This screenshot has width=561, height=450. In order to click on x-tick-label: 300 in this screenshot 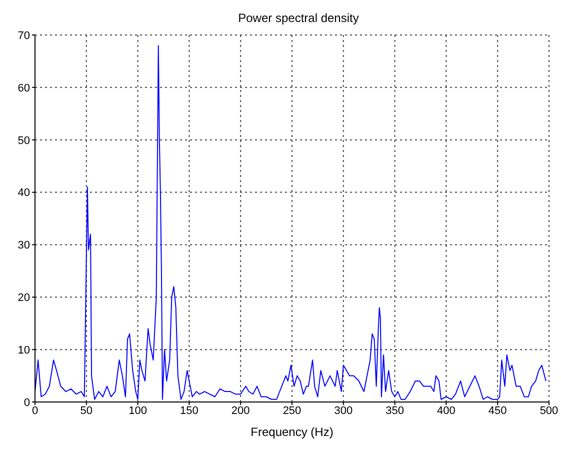, I will do `click(343, 410)`.